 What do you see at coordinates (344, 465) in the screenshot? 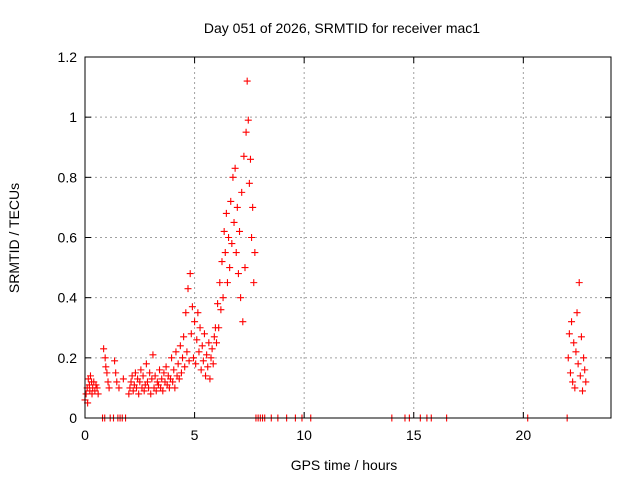
I see `x-axis-label: GPS time / hours` at bounding box center [344, 465].